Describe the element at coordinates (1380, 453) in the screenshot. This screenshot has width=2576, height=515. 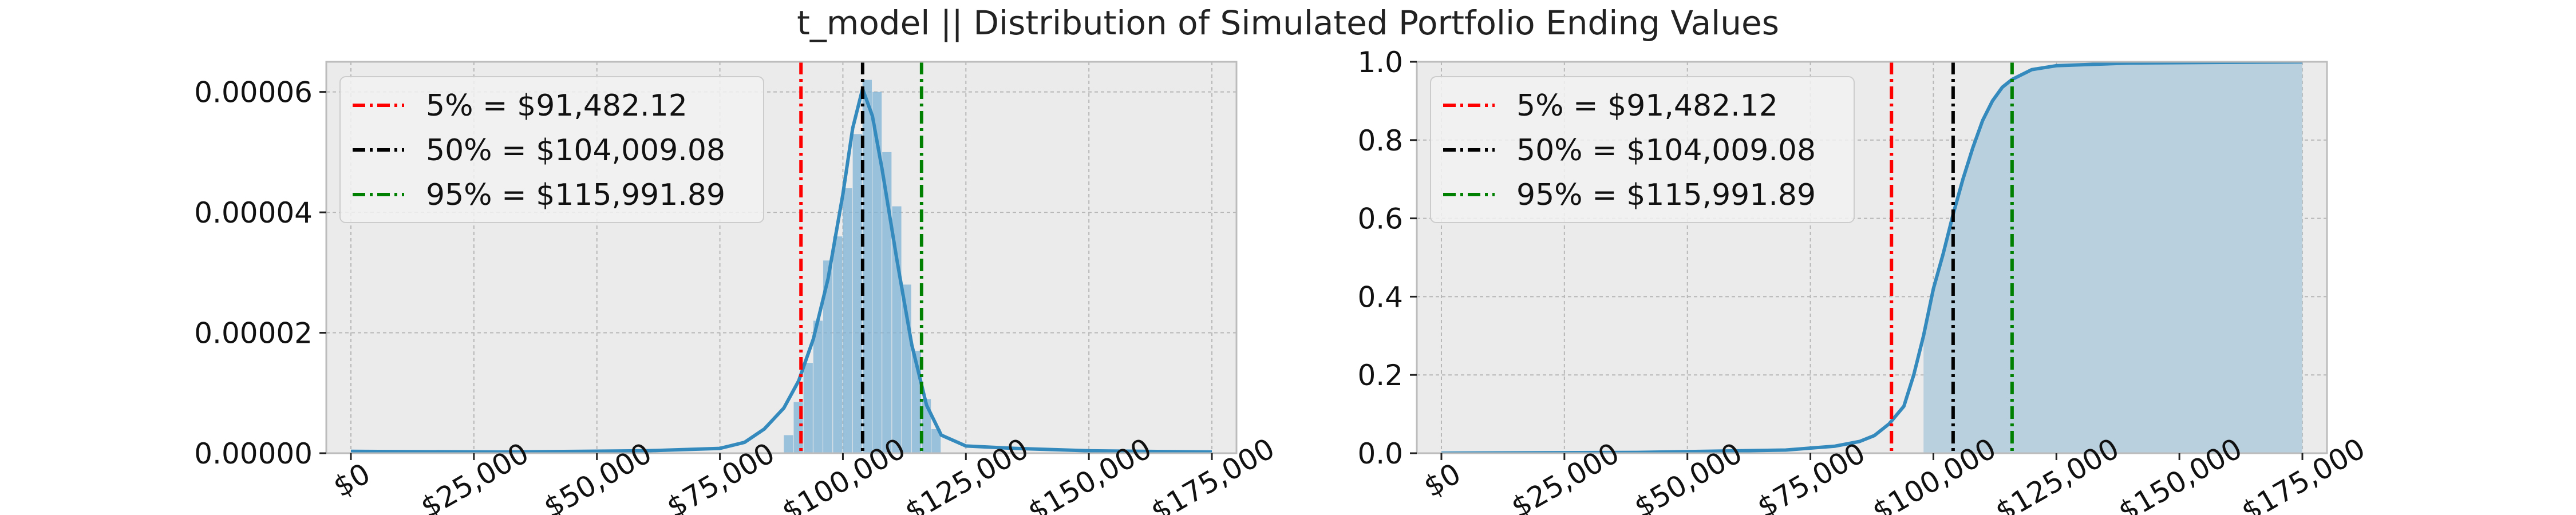
I see `cdf-y-tick-label: 0.0` at that location.